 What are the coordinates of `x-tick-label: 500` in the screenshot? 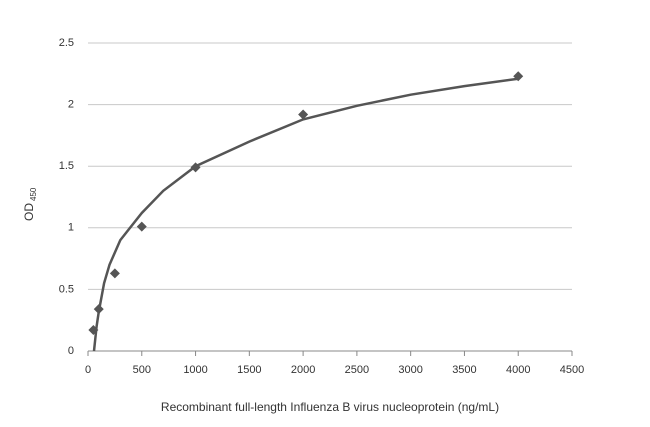 It's located at (142, 370).